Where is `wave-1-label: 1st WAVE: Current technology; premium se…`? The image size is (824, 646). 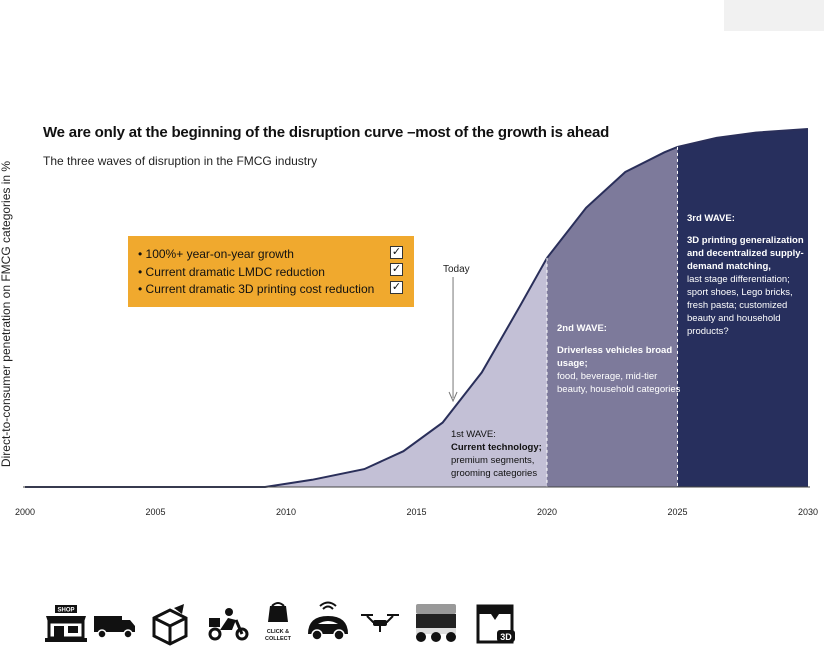 wave-1-label: 1st WAVE: Current technology; premium se… is located at coordinates (501, 454).